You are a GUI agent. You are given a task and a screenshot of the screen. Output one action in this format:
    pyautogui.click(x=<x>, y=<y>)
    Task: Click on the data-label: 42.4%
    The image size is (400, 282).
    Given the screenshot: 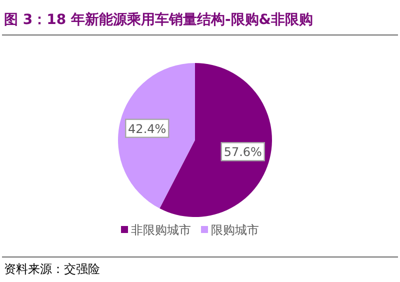 What is the action you would take?
    pyautogui.click(x=147, y=129)
    